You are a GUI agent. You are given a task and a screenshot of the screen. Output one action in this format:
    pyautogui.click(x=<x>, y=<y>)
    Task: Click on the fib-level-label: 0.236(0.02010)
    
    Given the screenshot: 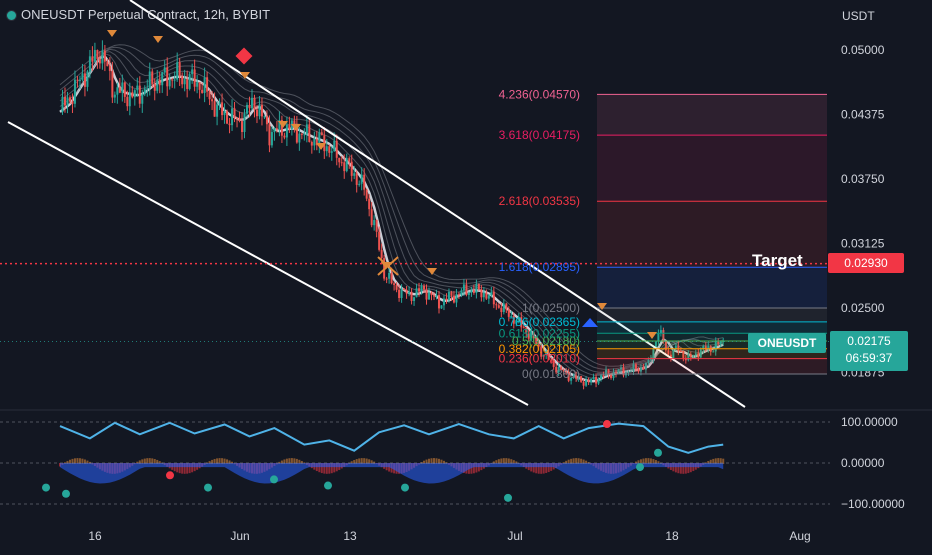 What is the action you would take?
    pyautogui.click(x=539, y=359)
    